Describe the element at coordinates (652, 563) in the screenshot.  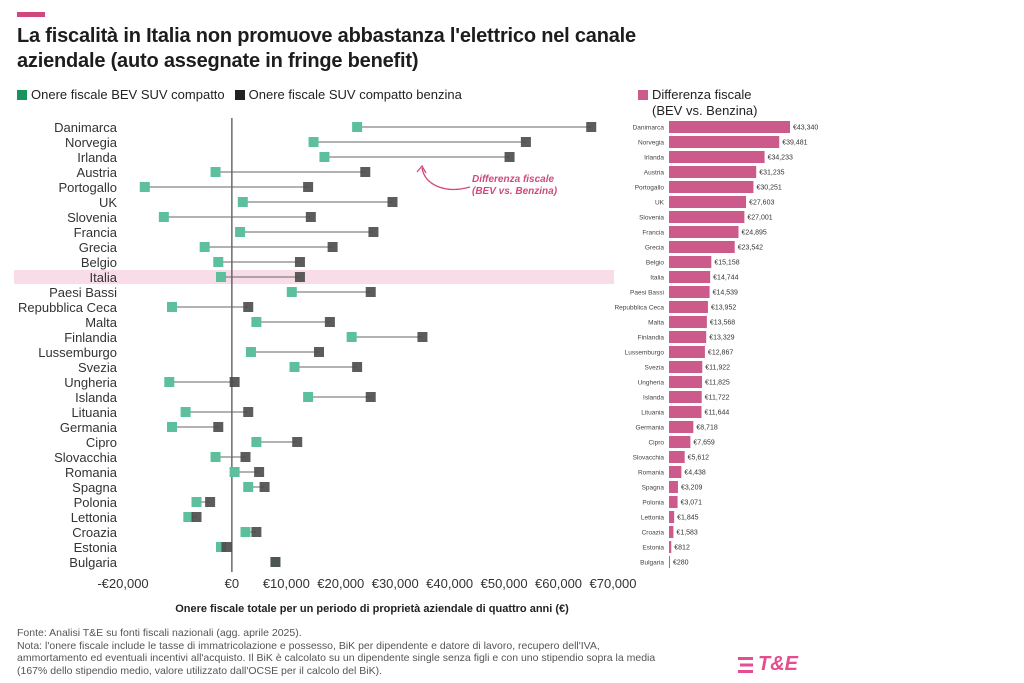
I see `bar-category-label: Bulgaria` at that location.